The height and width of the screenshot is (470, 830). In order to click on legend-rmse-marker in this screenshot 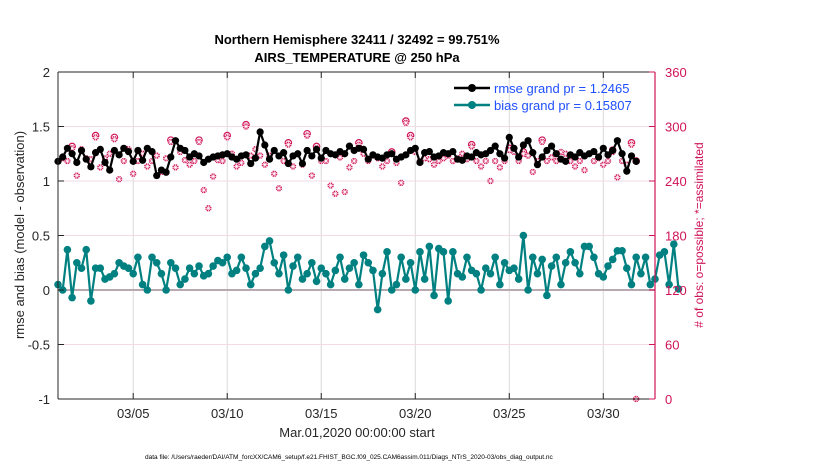, I will do `click(472, 88)`.